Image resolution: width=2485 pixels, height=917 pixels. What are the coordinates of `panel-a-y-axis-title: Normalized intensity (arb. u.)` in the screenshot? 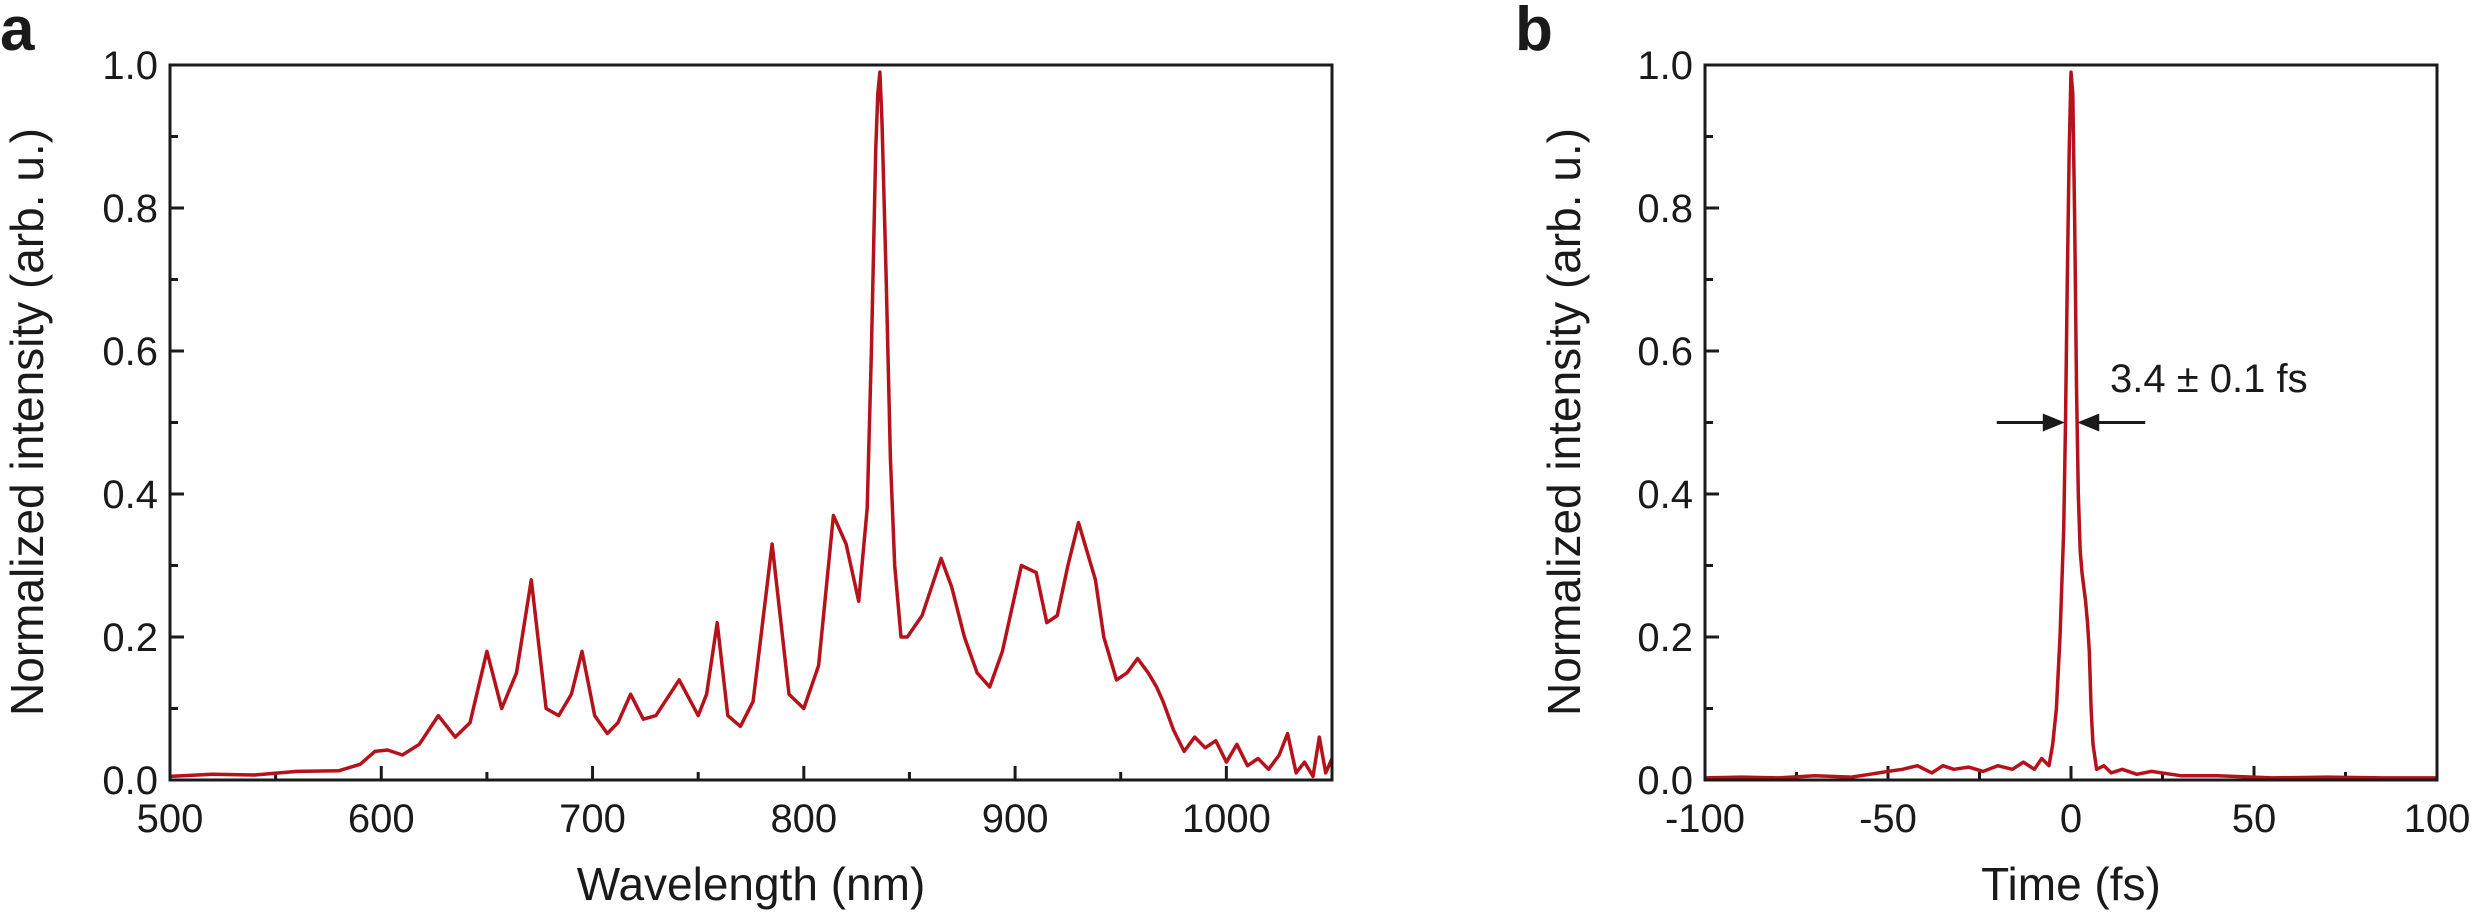 It's located at (27, 422).